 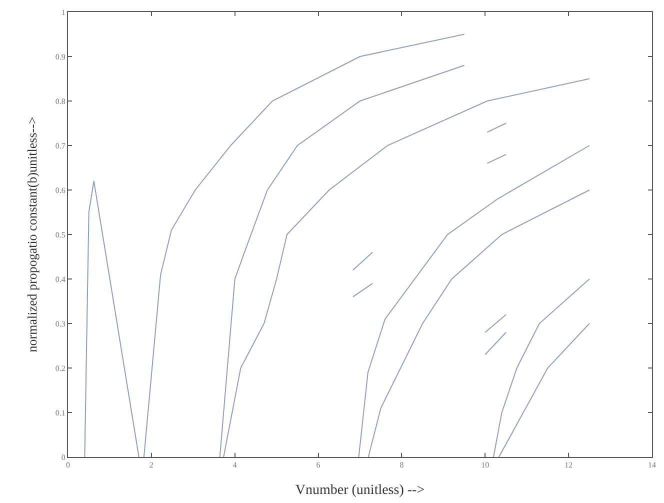 I want to click on line-series, so click(x=541, y=367).